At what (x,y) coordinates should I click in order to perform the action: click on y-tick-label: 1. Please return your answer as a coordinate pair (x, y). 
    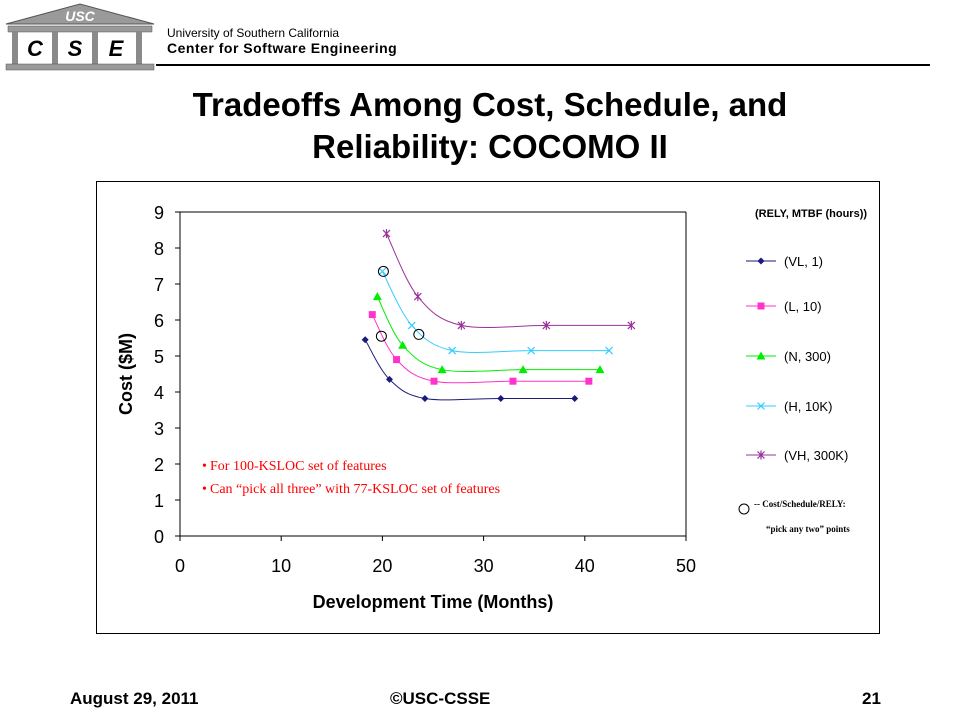
    Looking at the image, I should click on (159, 501).